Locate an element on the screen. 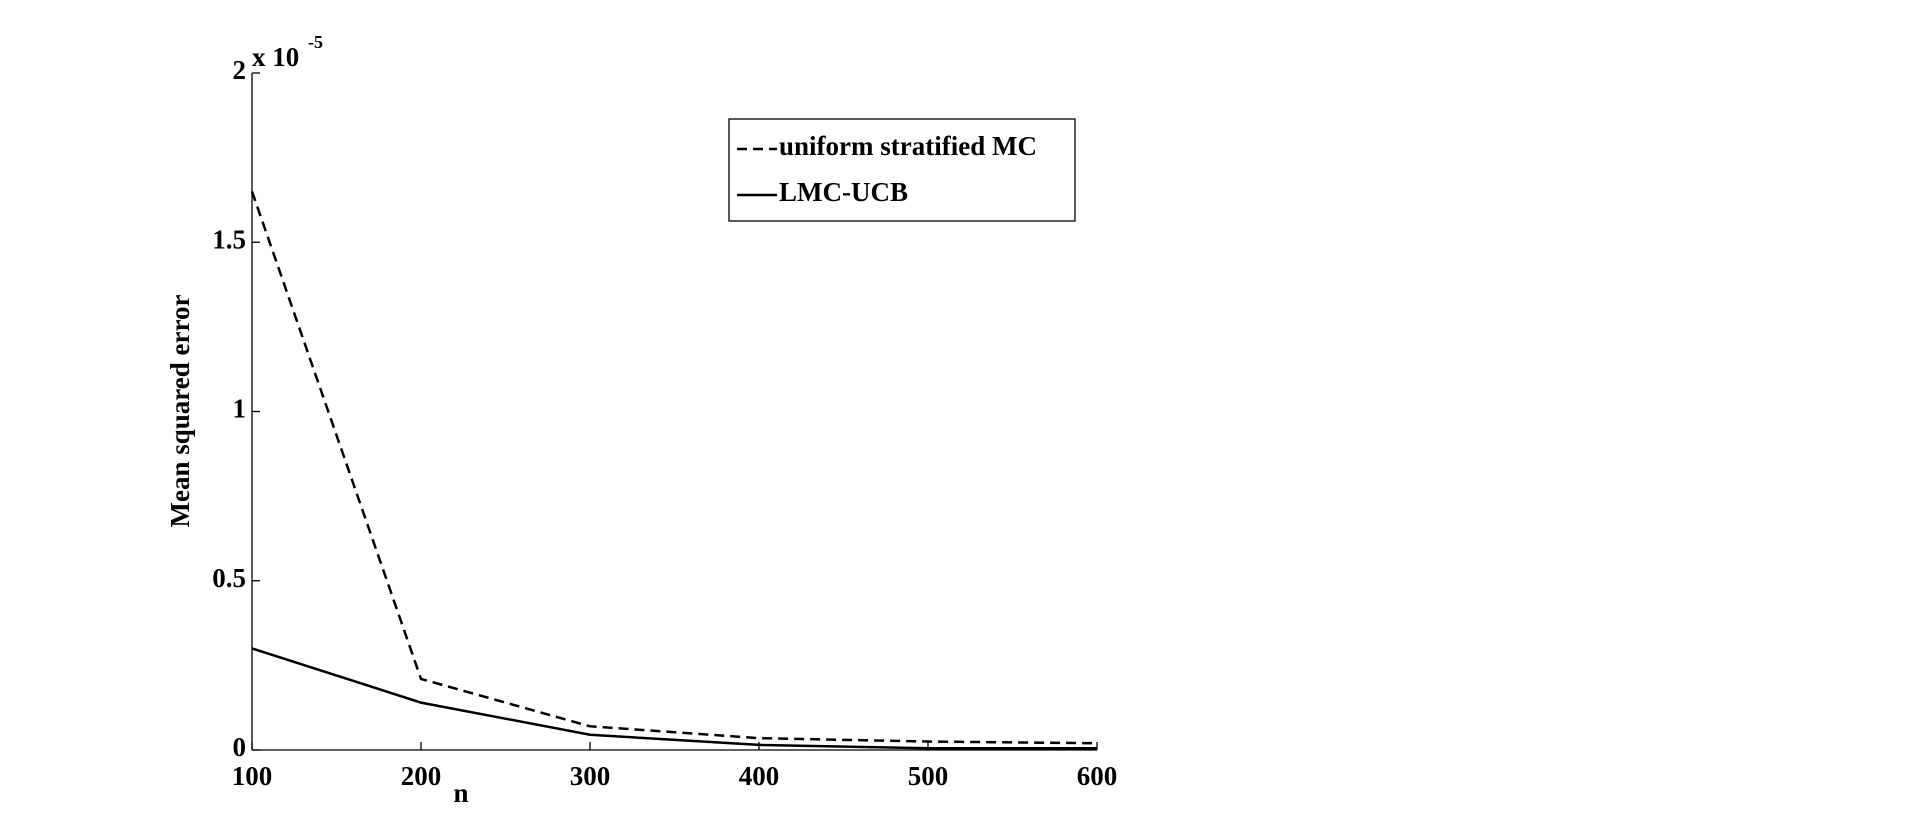 Image resolution: width=1914 pixels, height=832 pixels. y-tick-label: 0.5 is located at coordinates (229, 578).